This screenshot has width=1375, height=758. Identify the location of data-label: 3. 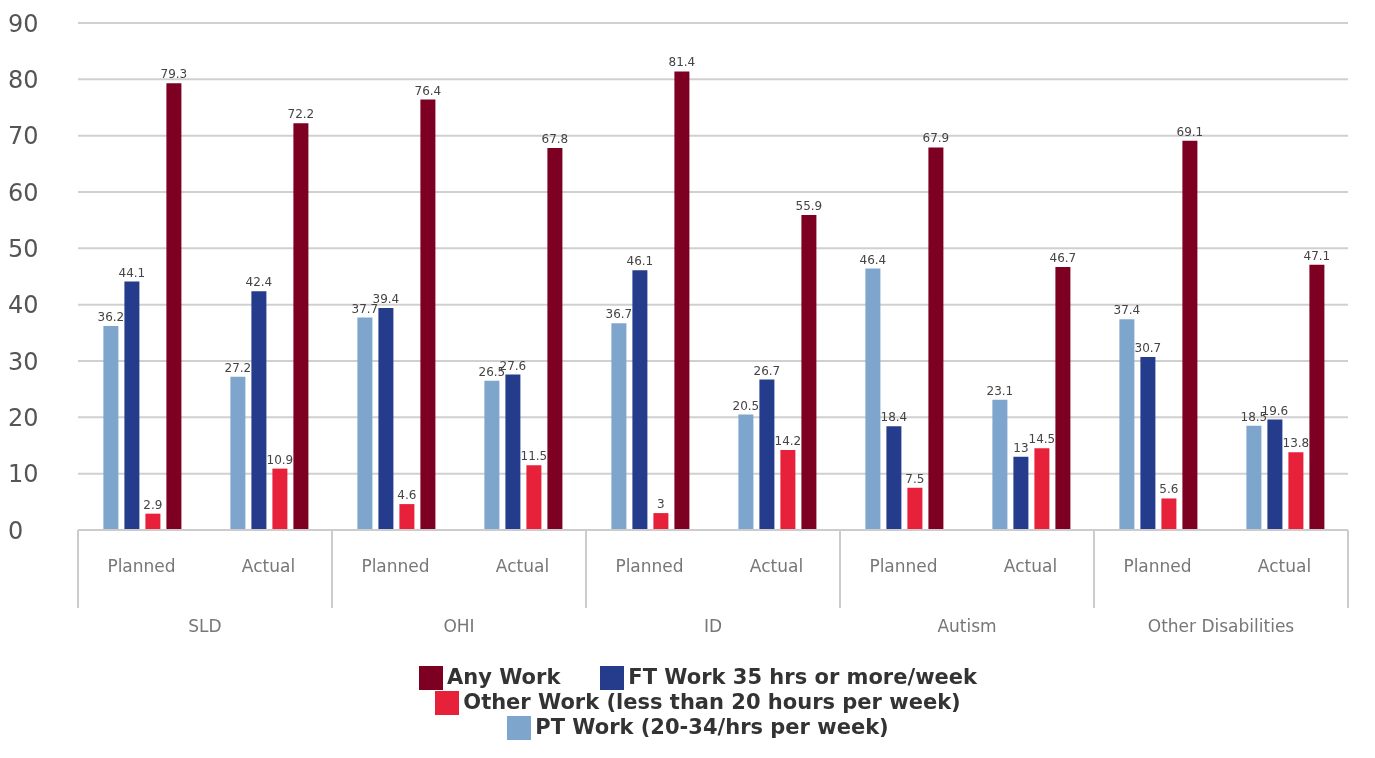
(661, 504).